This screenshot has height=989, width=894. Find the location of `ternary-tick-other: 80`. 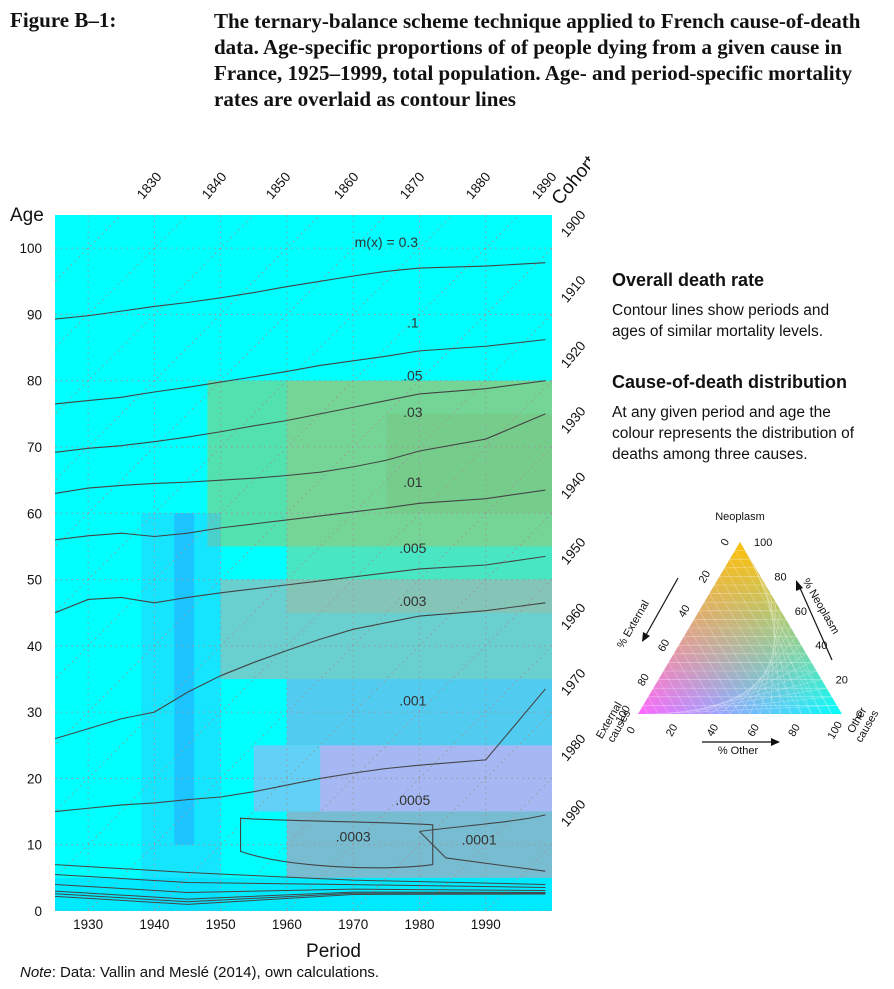

ternary-tick-other: 80 is located at coordinates (794, 730).